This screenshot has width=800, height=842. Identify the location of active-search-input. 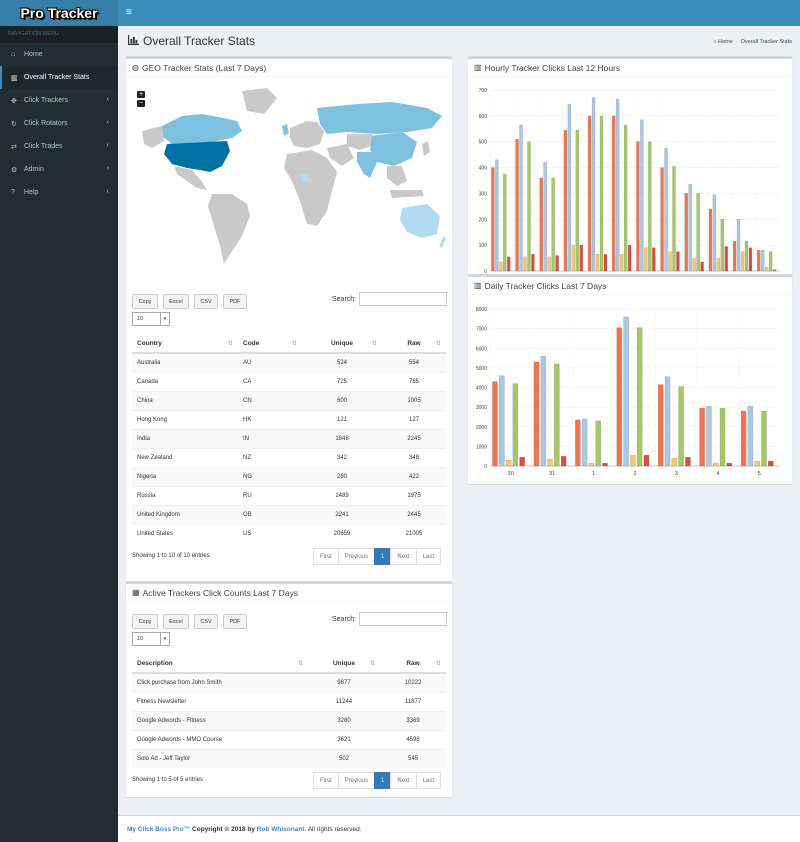
(403, 619).